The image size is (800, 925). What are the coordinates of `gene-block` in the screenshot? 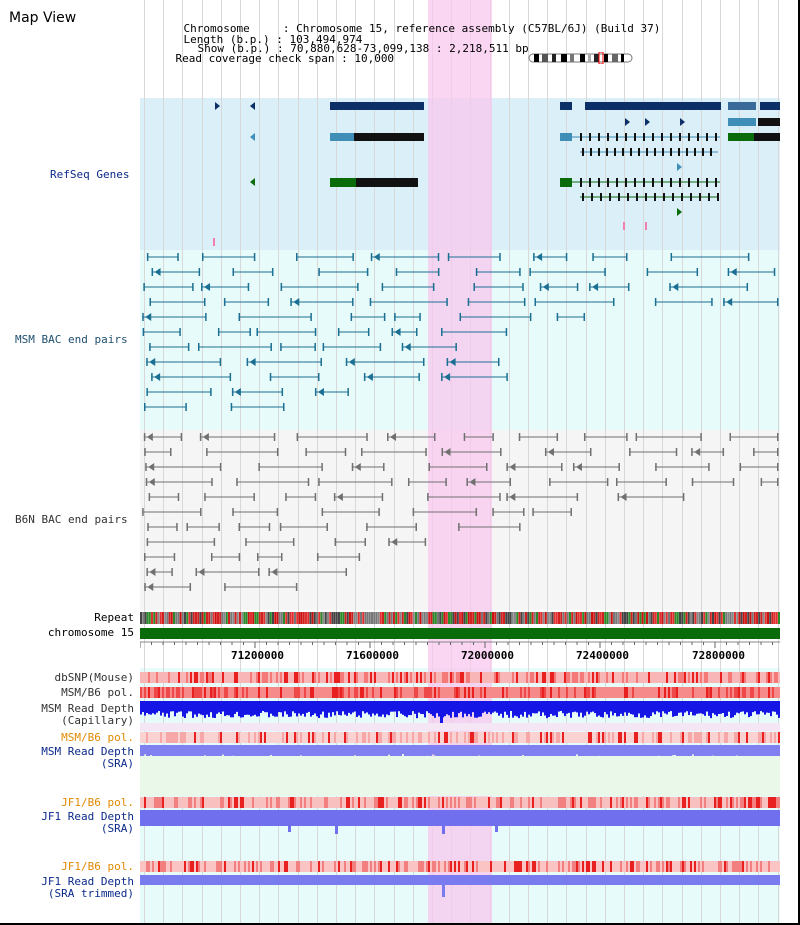 It's located at (653, 106).